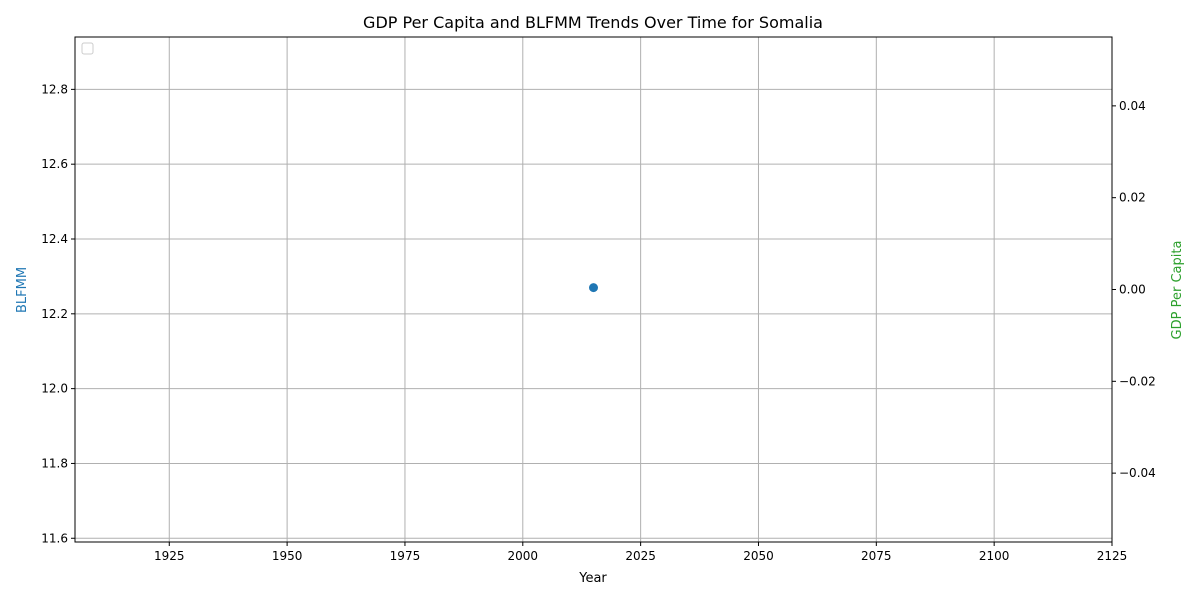  Describe the element at coordinates (54, 314) in the screenshot. I see `y-left-tick-label: 12.2` at that location.